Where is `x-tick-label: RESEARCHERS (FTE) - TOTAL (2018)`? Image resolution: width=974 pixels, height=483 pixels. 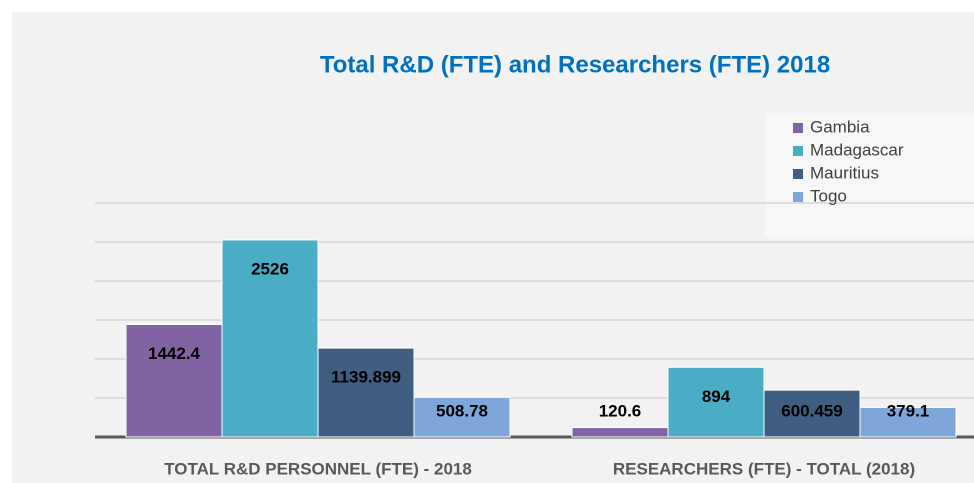 x-tick-label: RESEARCHERS (FTE) - TOTAL (2018) is located at coordinates (764, 468).